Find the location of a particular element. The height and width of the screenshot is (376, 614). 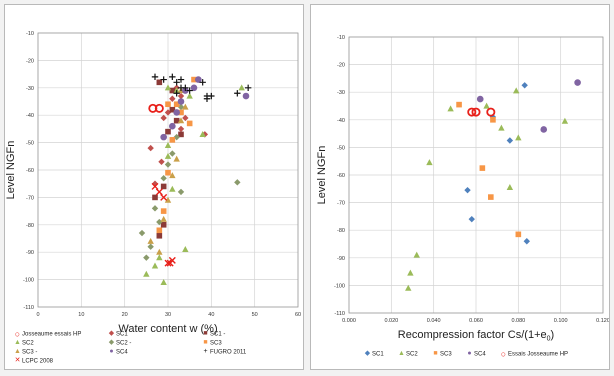

legend-item-josseaume-essais-hp: ○ Josseaume essais HP is located at coordinates (47, 334).